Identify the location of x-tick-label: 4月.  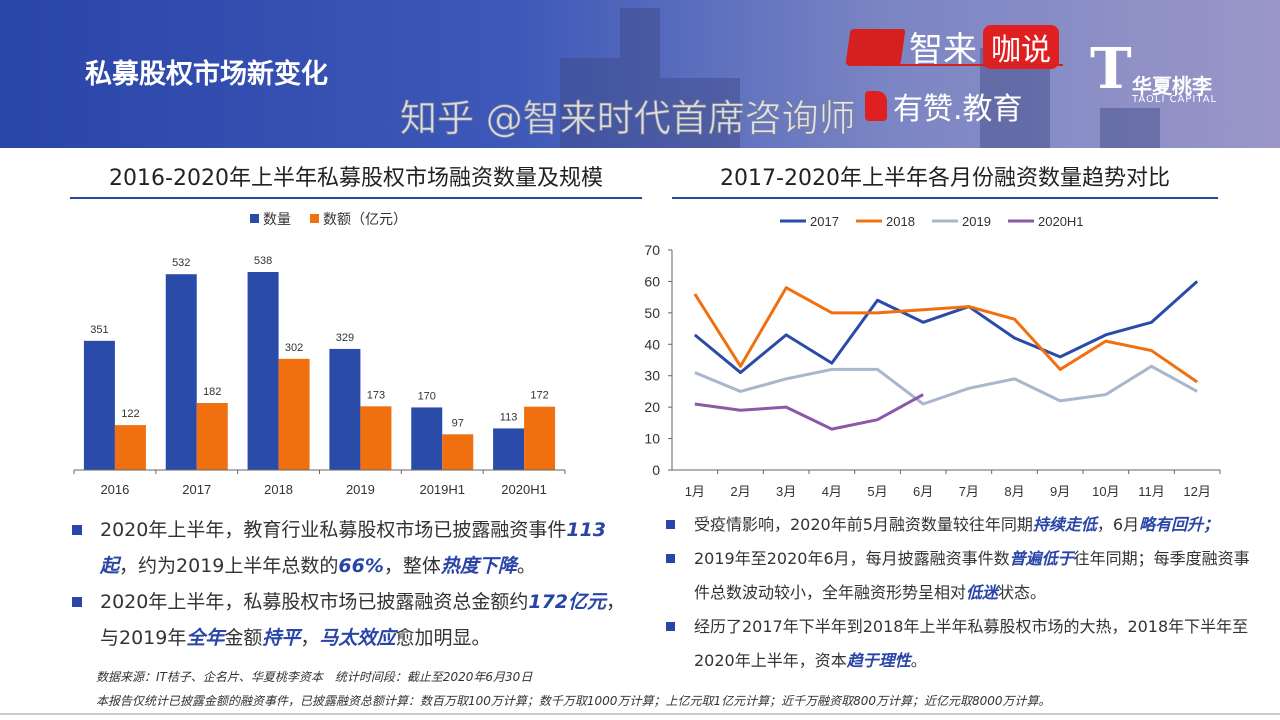
(832, 491).